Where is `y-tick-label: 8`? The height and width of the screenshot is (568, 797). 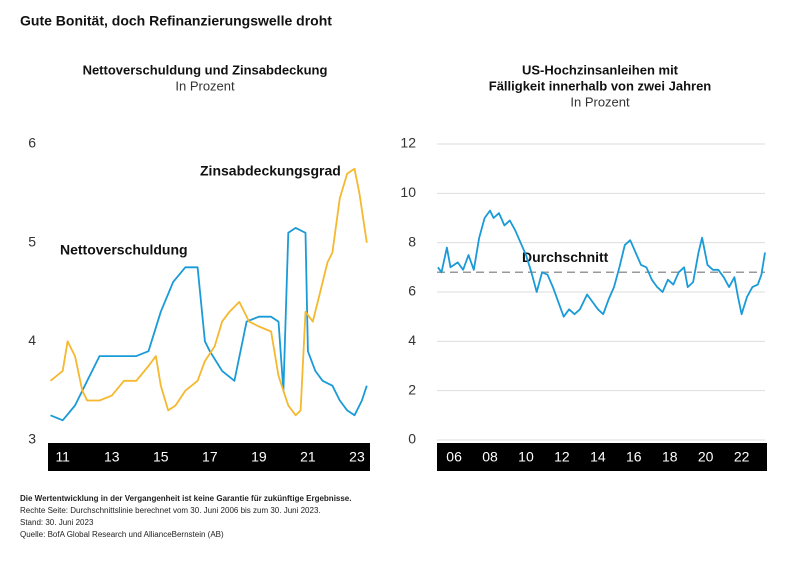
y-tick-label: 8 is located at coordinates (412, 241).